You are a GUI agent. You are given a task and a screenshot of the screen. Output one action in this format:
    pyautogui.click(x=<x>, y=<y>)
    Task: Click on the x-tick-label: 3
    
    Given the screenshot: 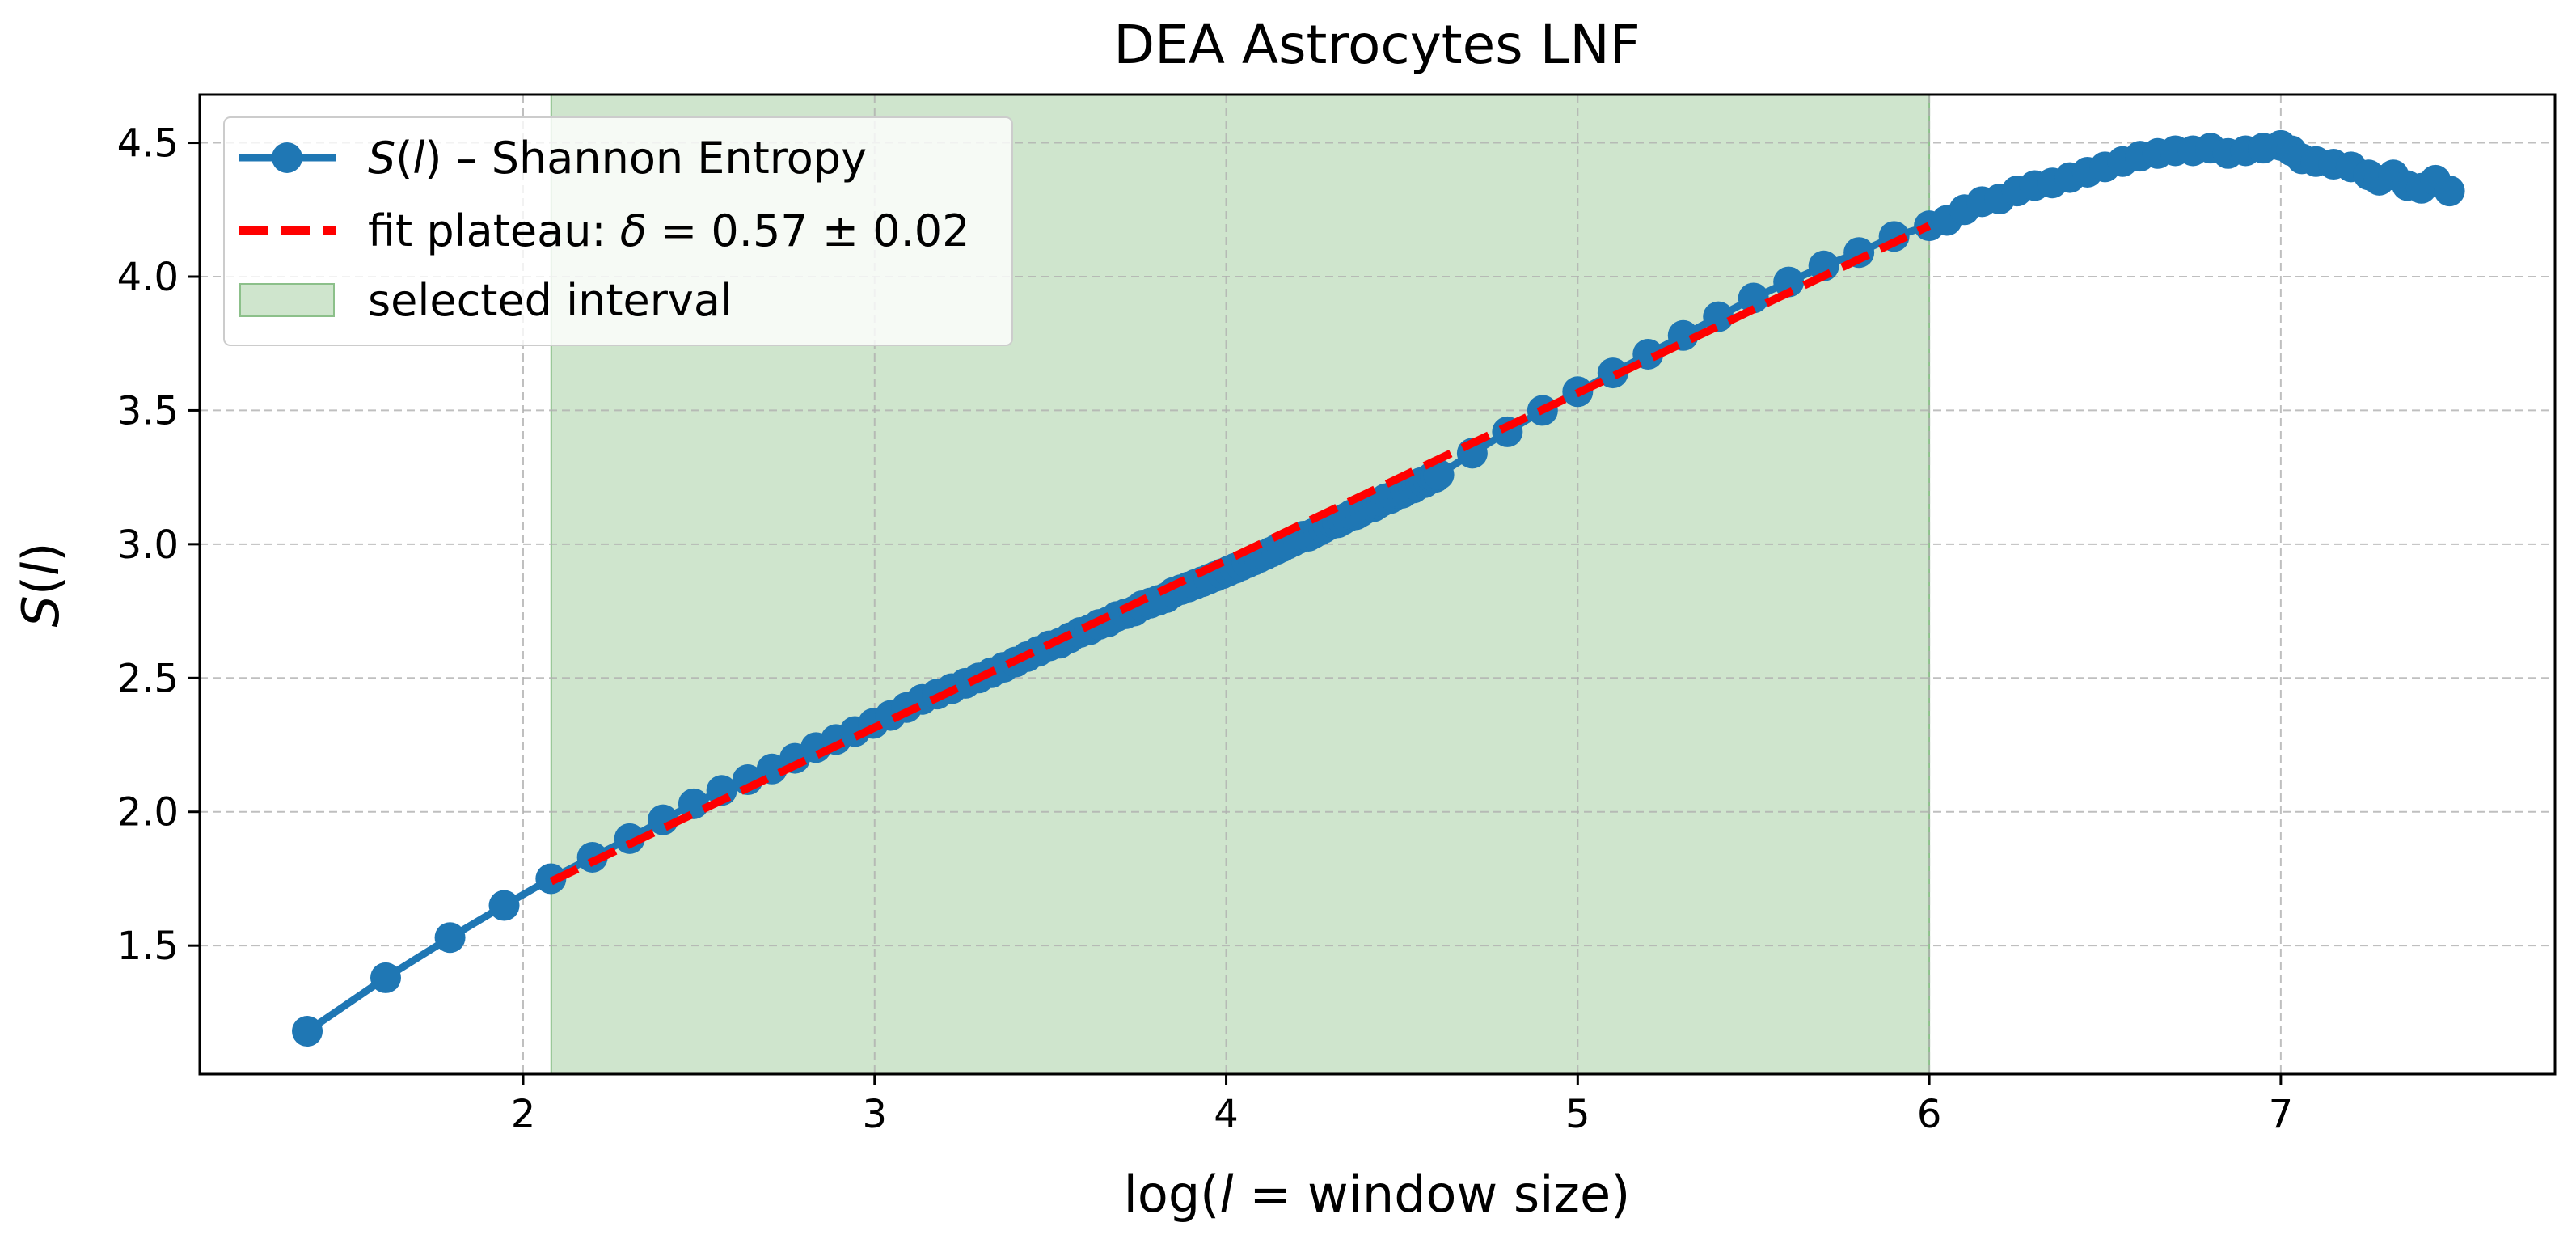 What is the action you would take?
    pyautogui.click(x=874, y=1114)
    